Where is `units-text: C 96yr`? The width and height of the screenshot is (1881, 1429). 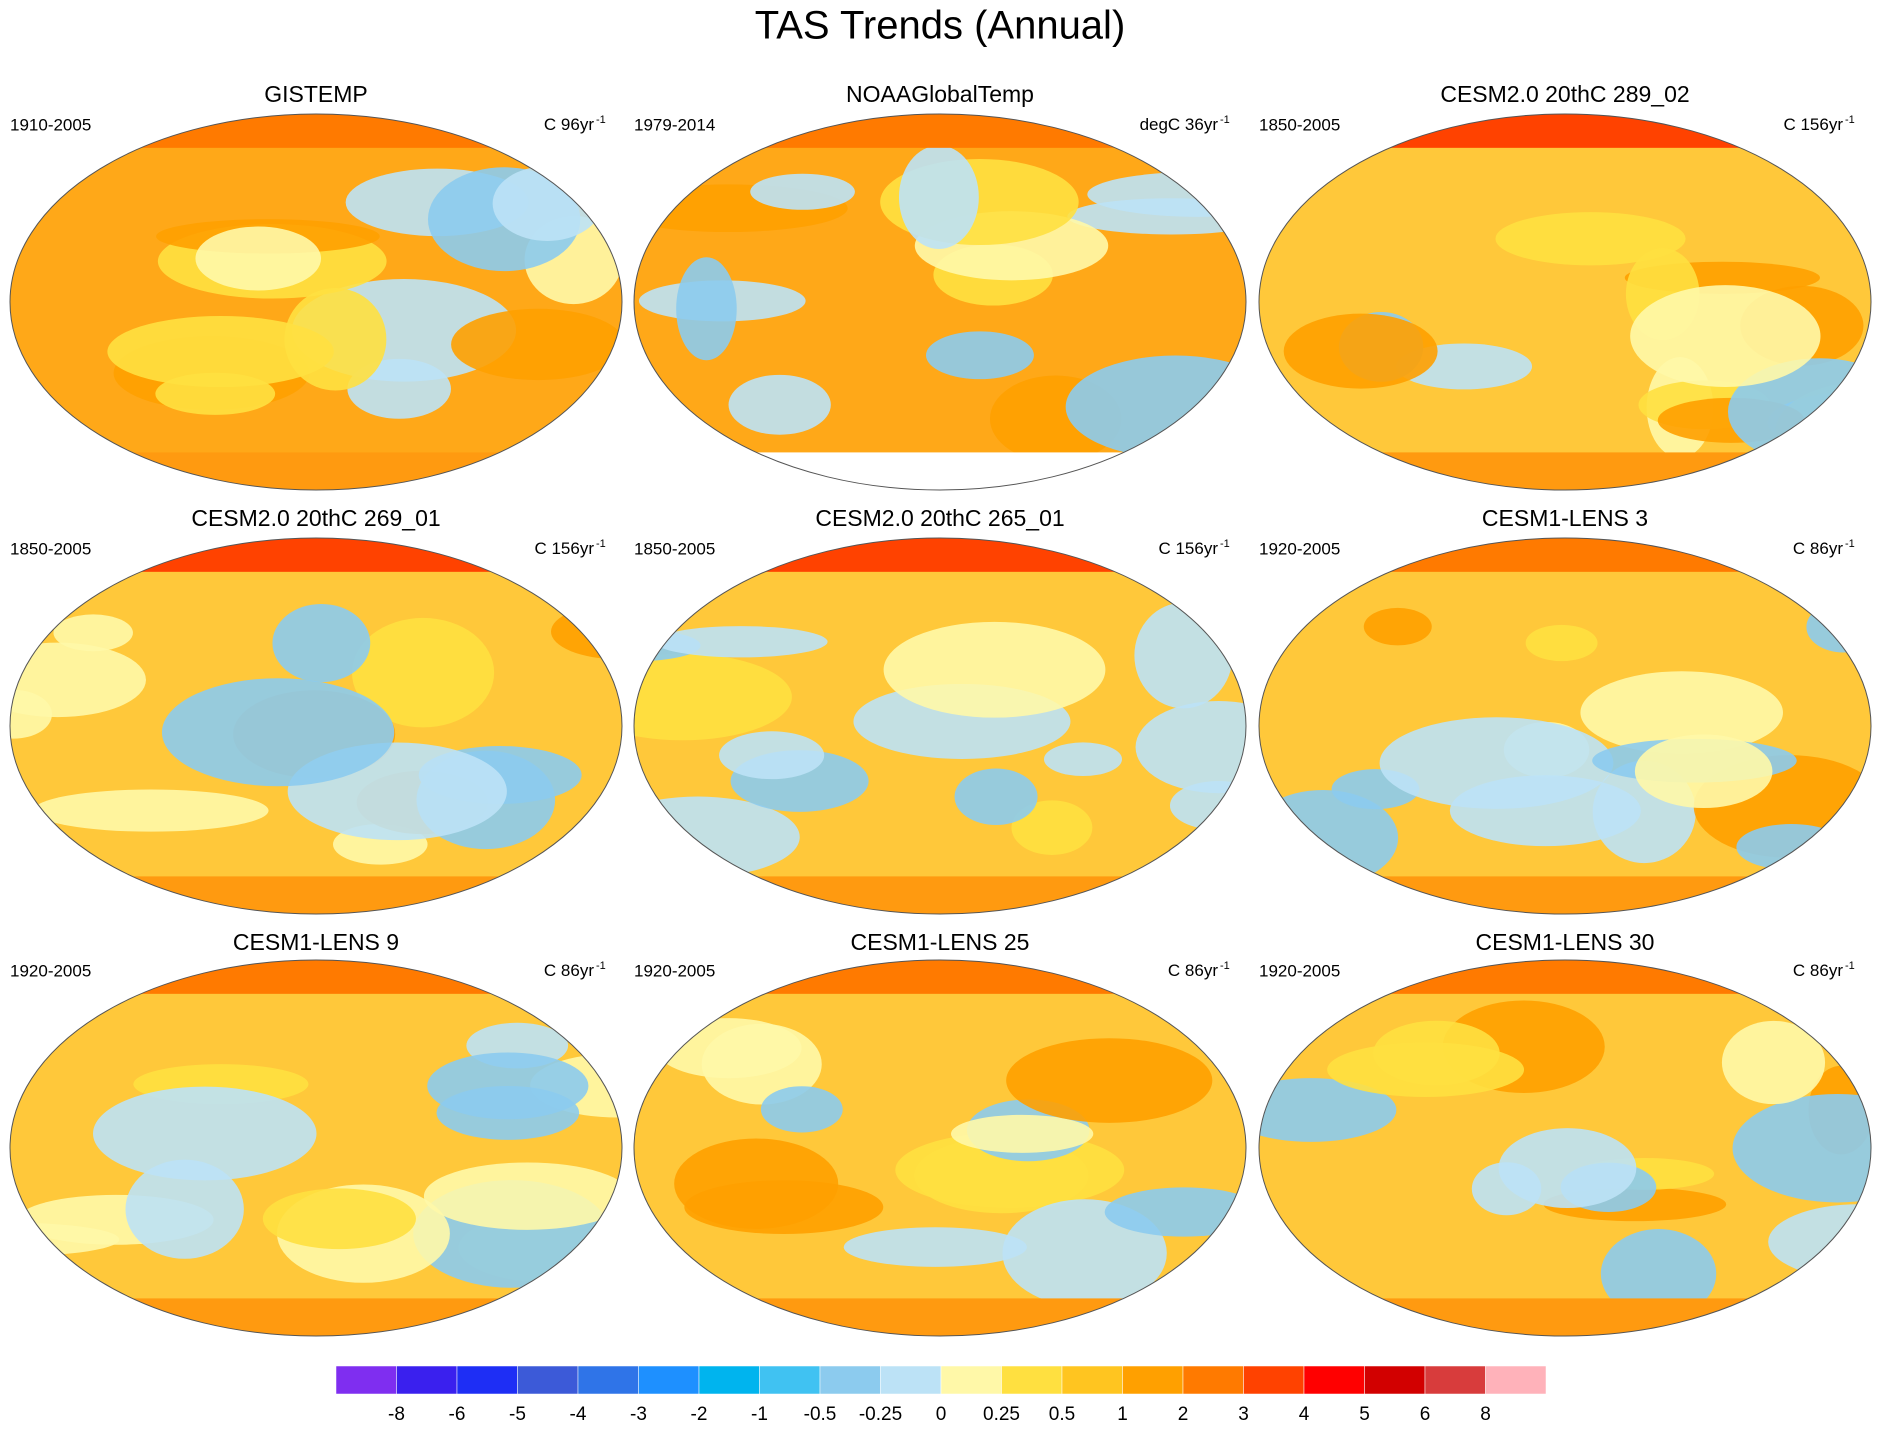 units-text: C 96yr is located at coordinates (569, 124).